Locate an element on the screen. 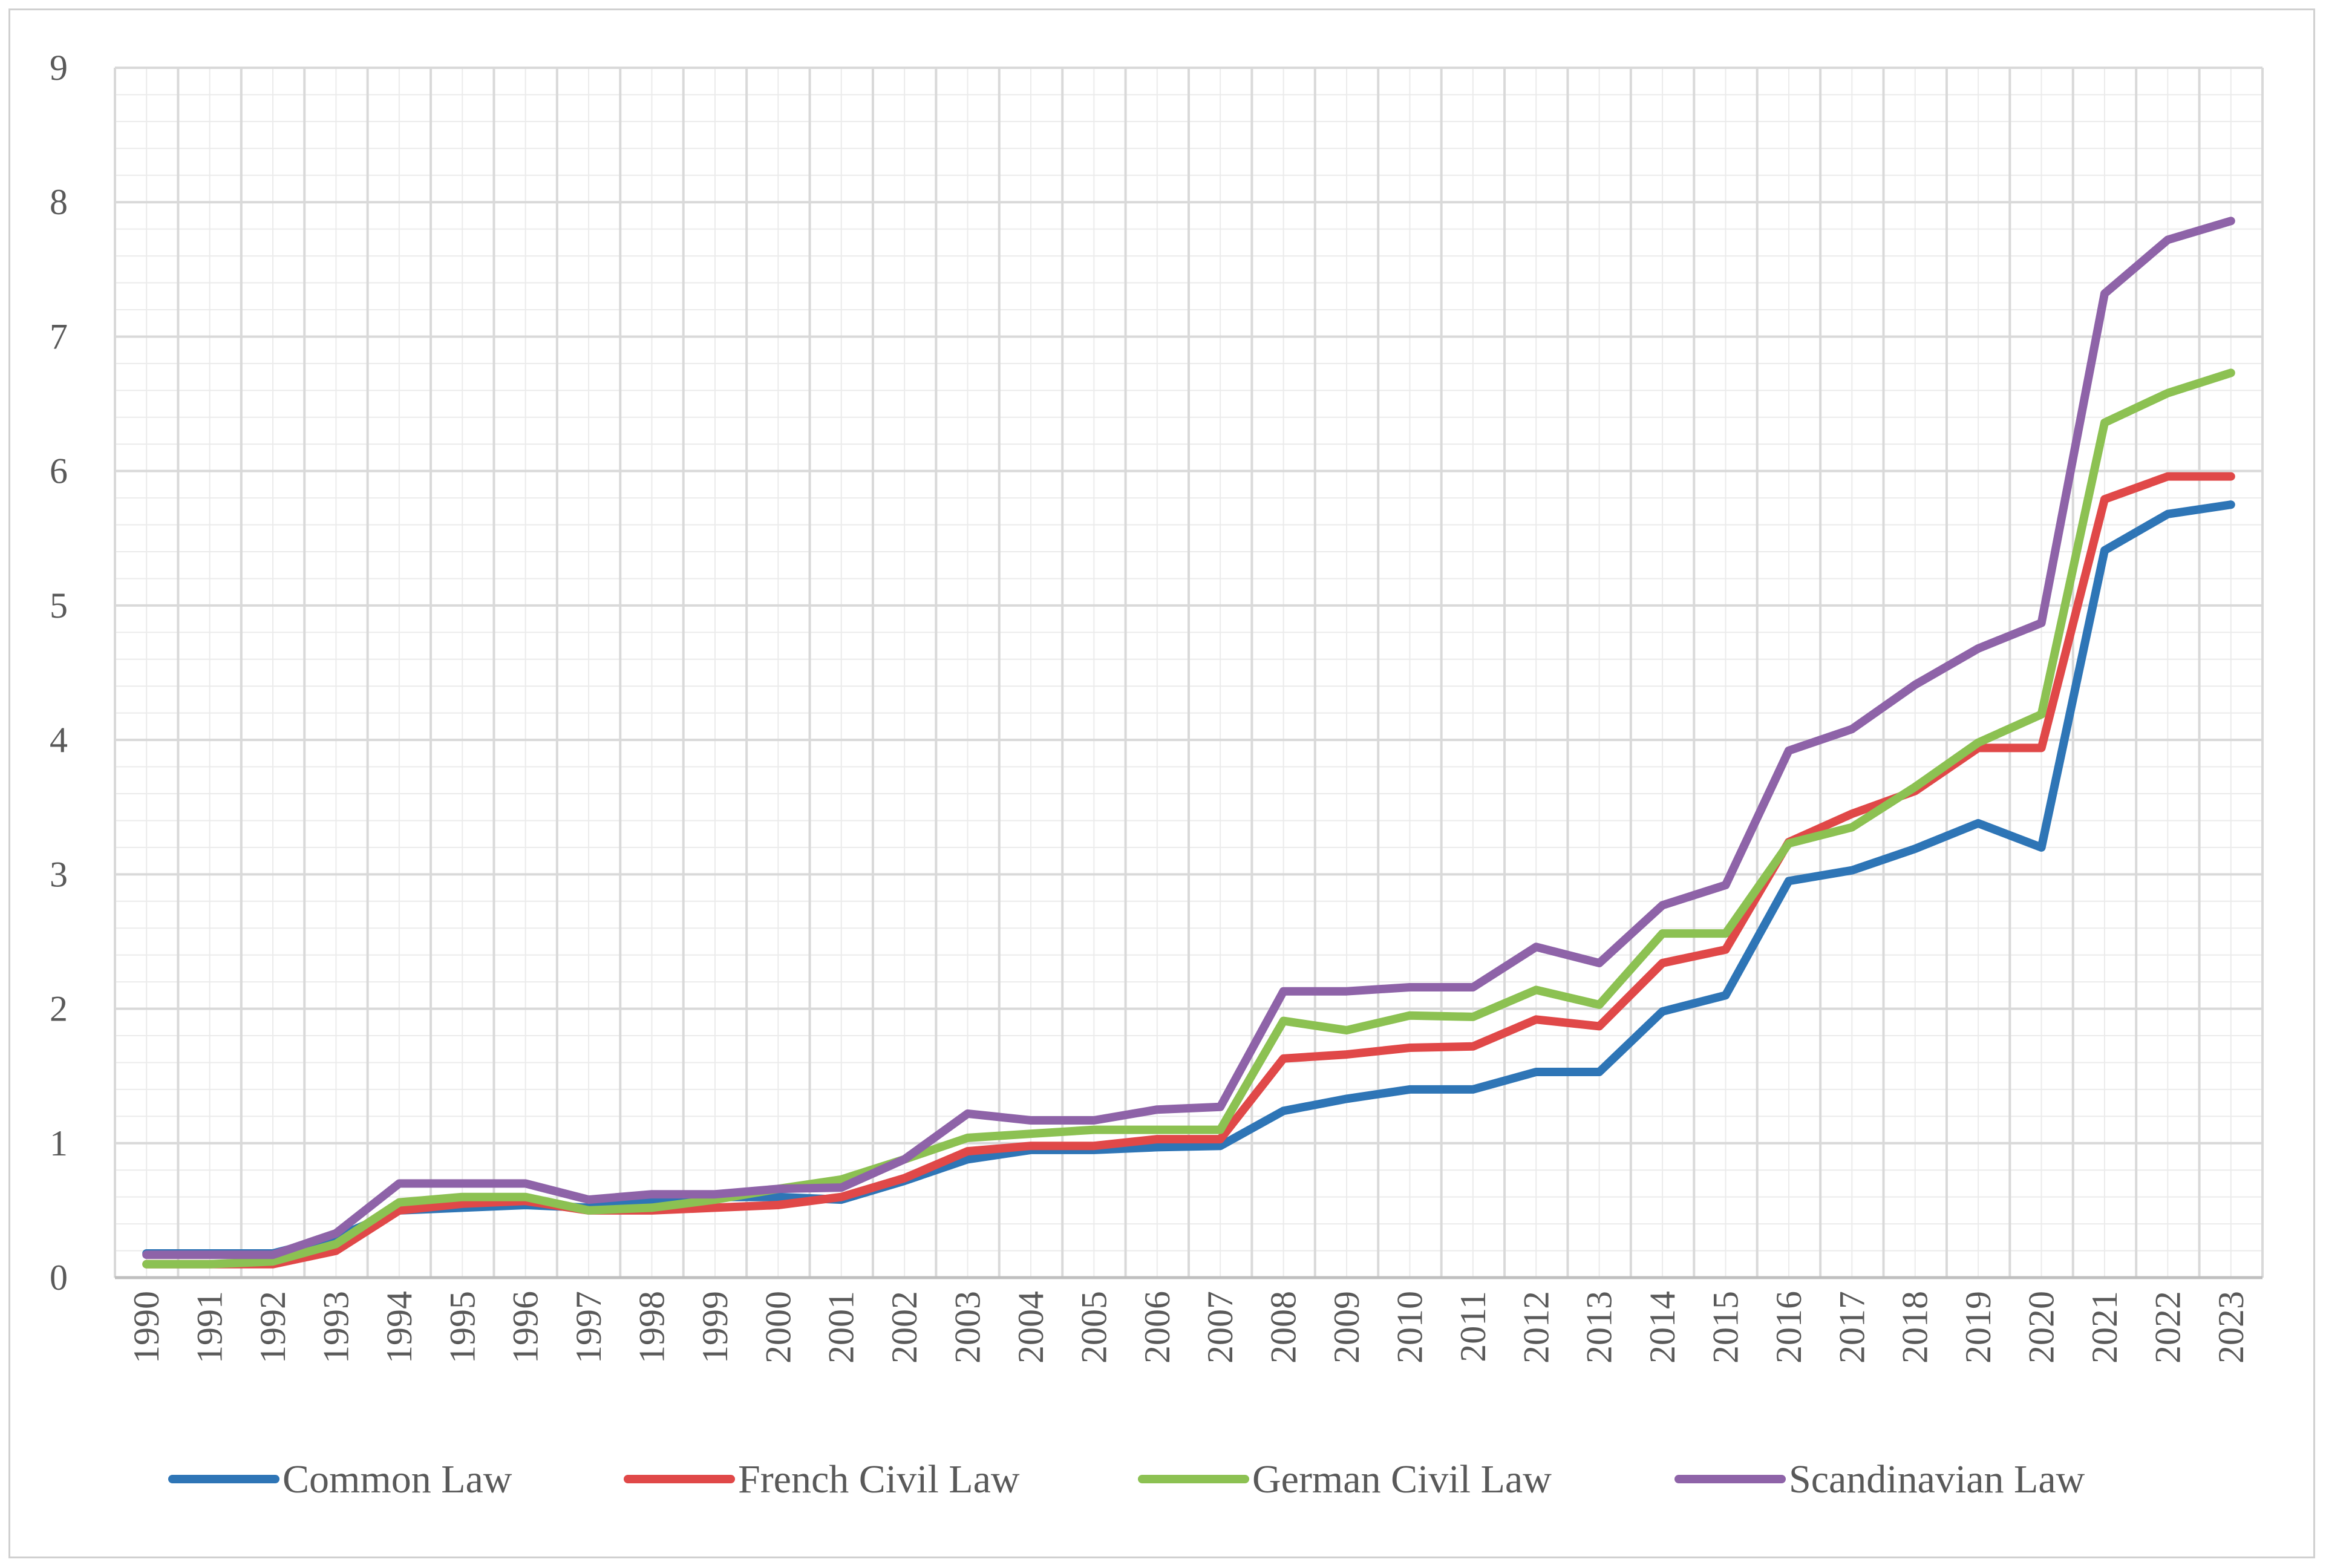 The height and width of the screenshot is (1568, 2326). x-tick-label: 2004 is located at coordinates (1031, 1328).